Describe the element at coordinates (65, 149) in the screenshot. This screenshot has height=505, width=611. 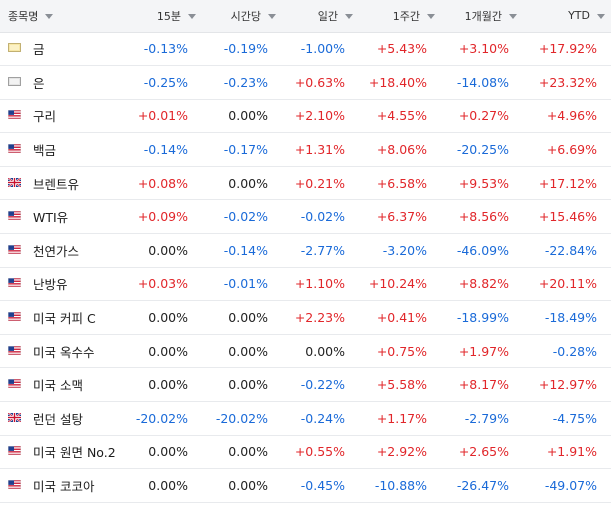
I see `commodity-name-cell: 백금` at that location.